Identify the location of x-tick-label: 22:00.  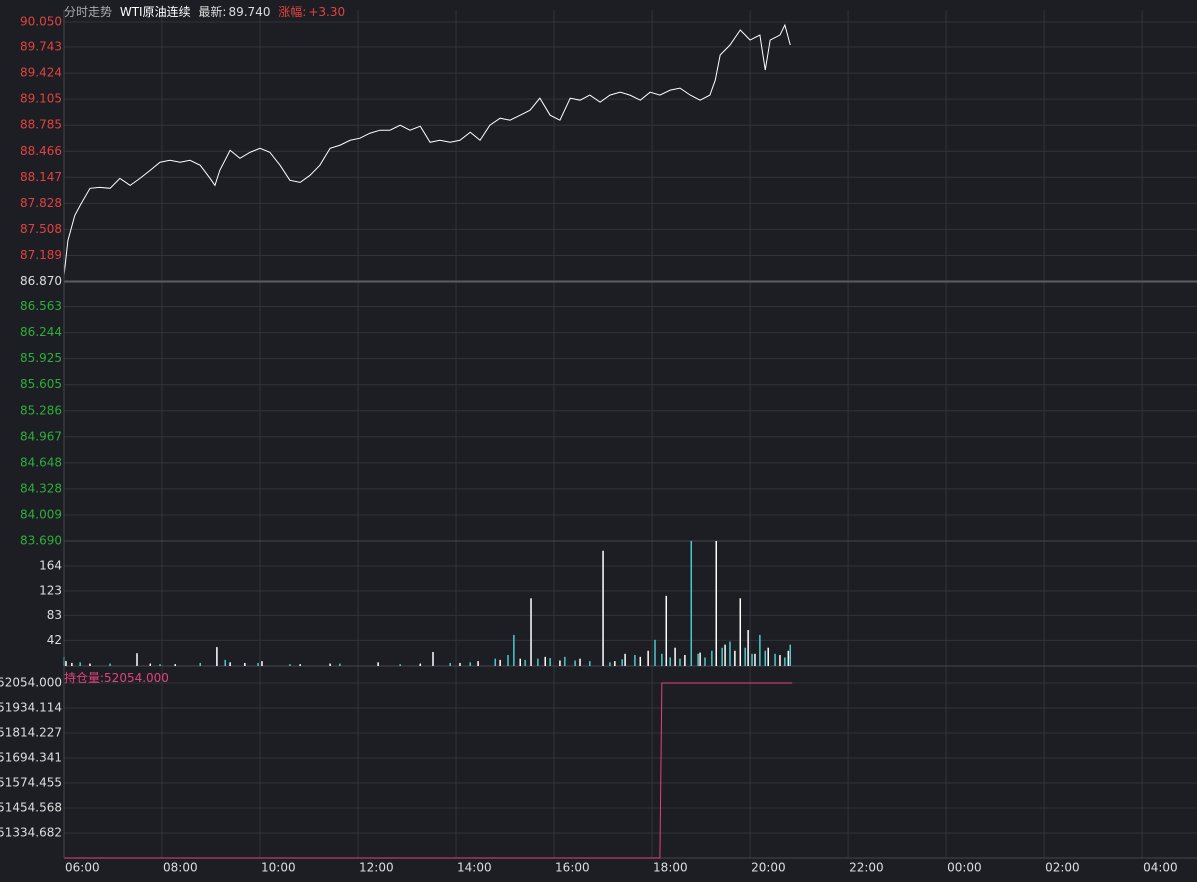
(866, 868).